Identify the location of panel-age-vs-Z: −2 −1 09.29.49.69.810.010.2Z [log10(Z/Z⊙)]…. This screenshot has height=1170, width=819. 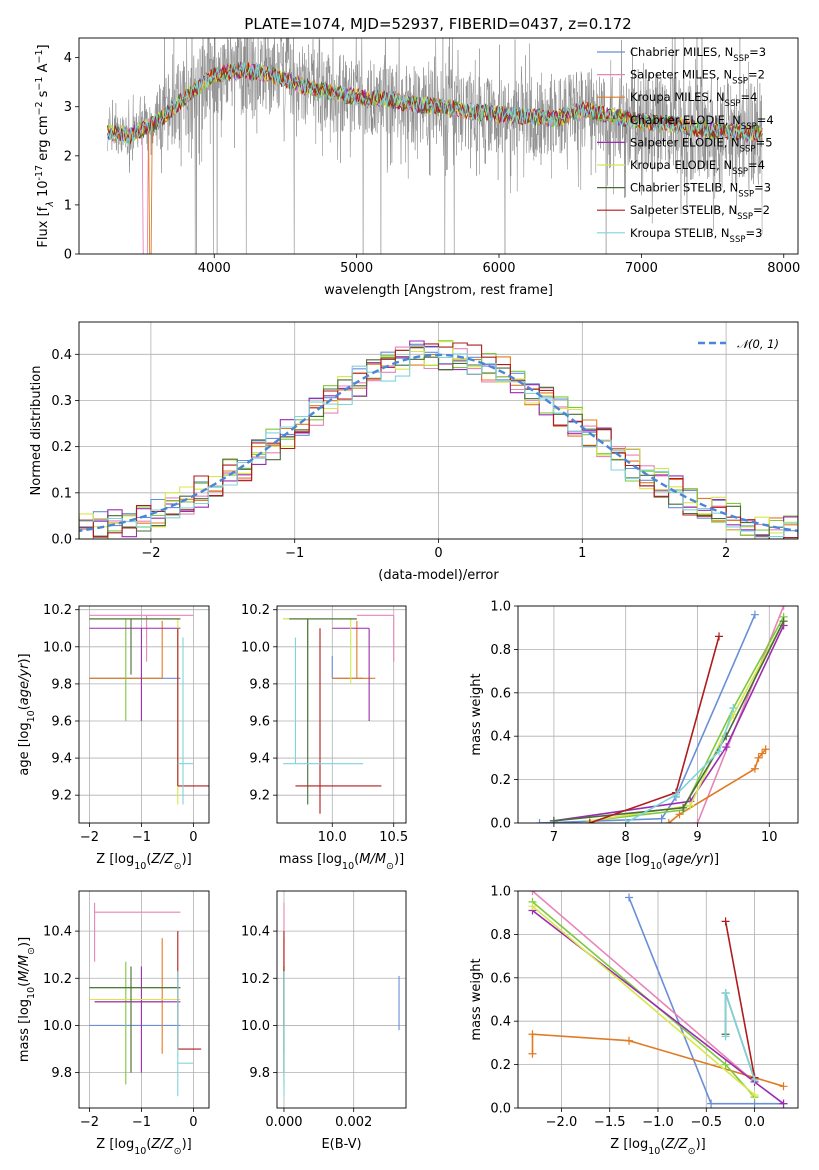
(113, 737).